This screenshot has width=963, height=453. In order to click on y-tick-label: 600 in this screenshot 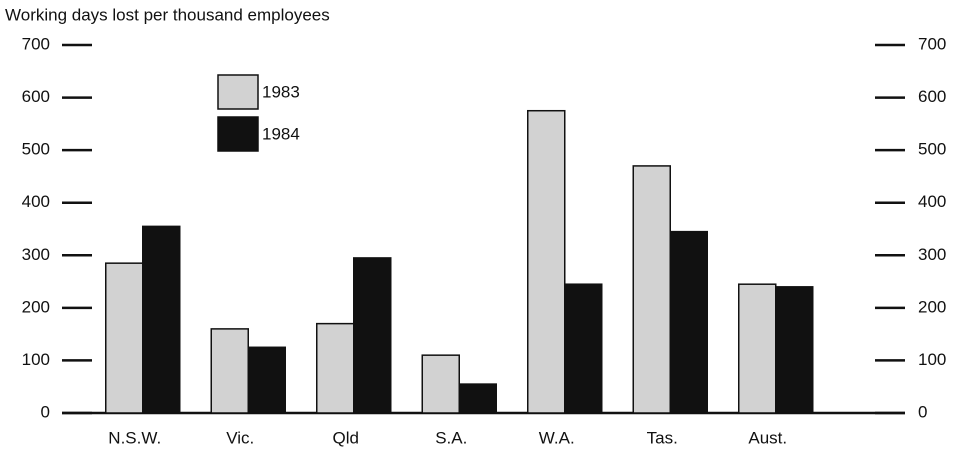, I will do `click(36, 96)`.